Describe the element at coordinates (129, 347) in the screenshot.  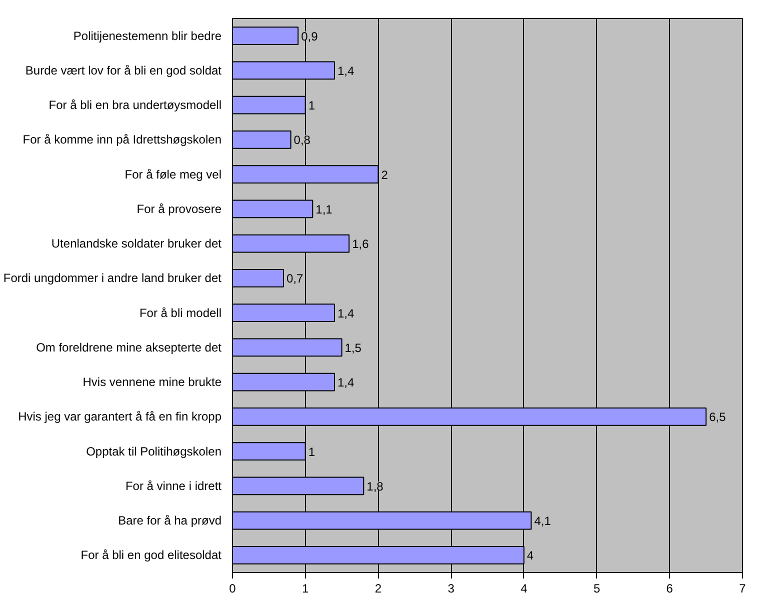
I see `y-tick-label: Om foreldrene mine aksepterte det` at that location.